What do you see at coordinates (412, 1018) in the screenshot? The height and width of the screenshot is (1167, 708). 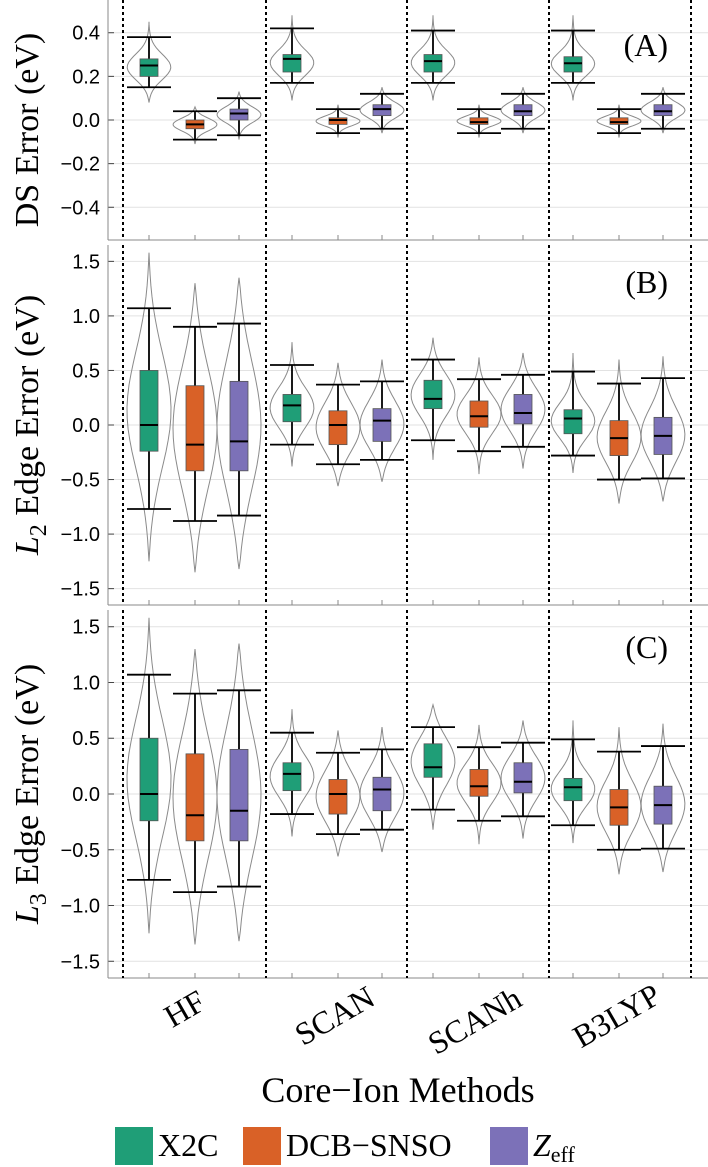 I see `x-category-labels: HF SCAN SCANh B3LYP` at bounding box center [412, 1018].